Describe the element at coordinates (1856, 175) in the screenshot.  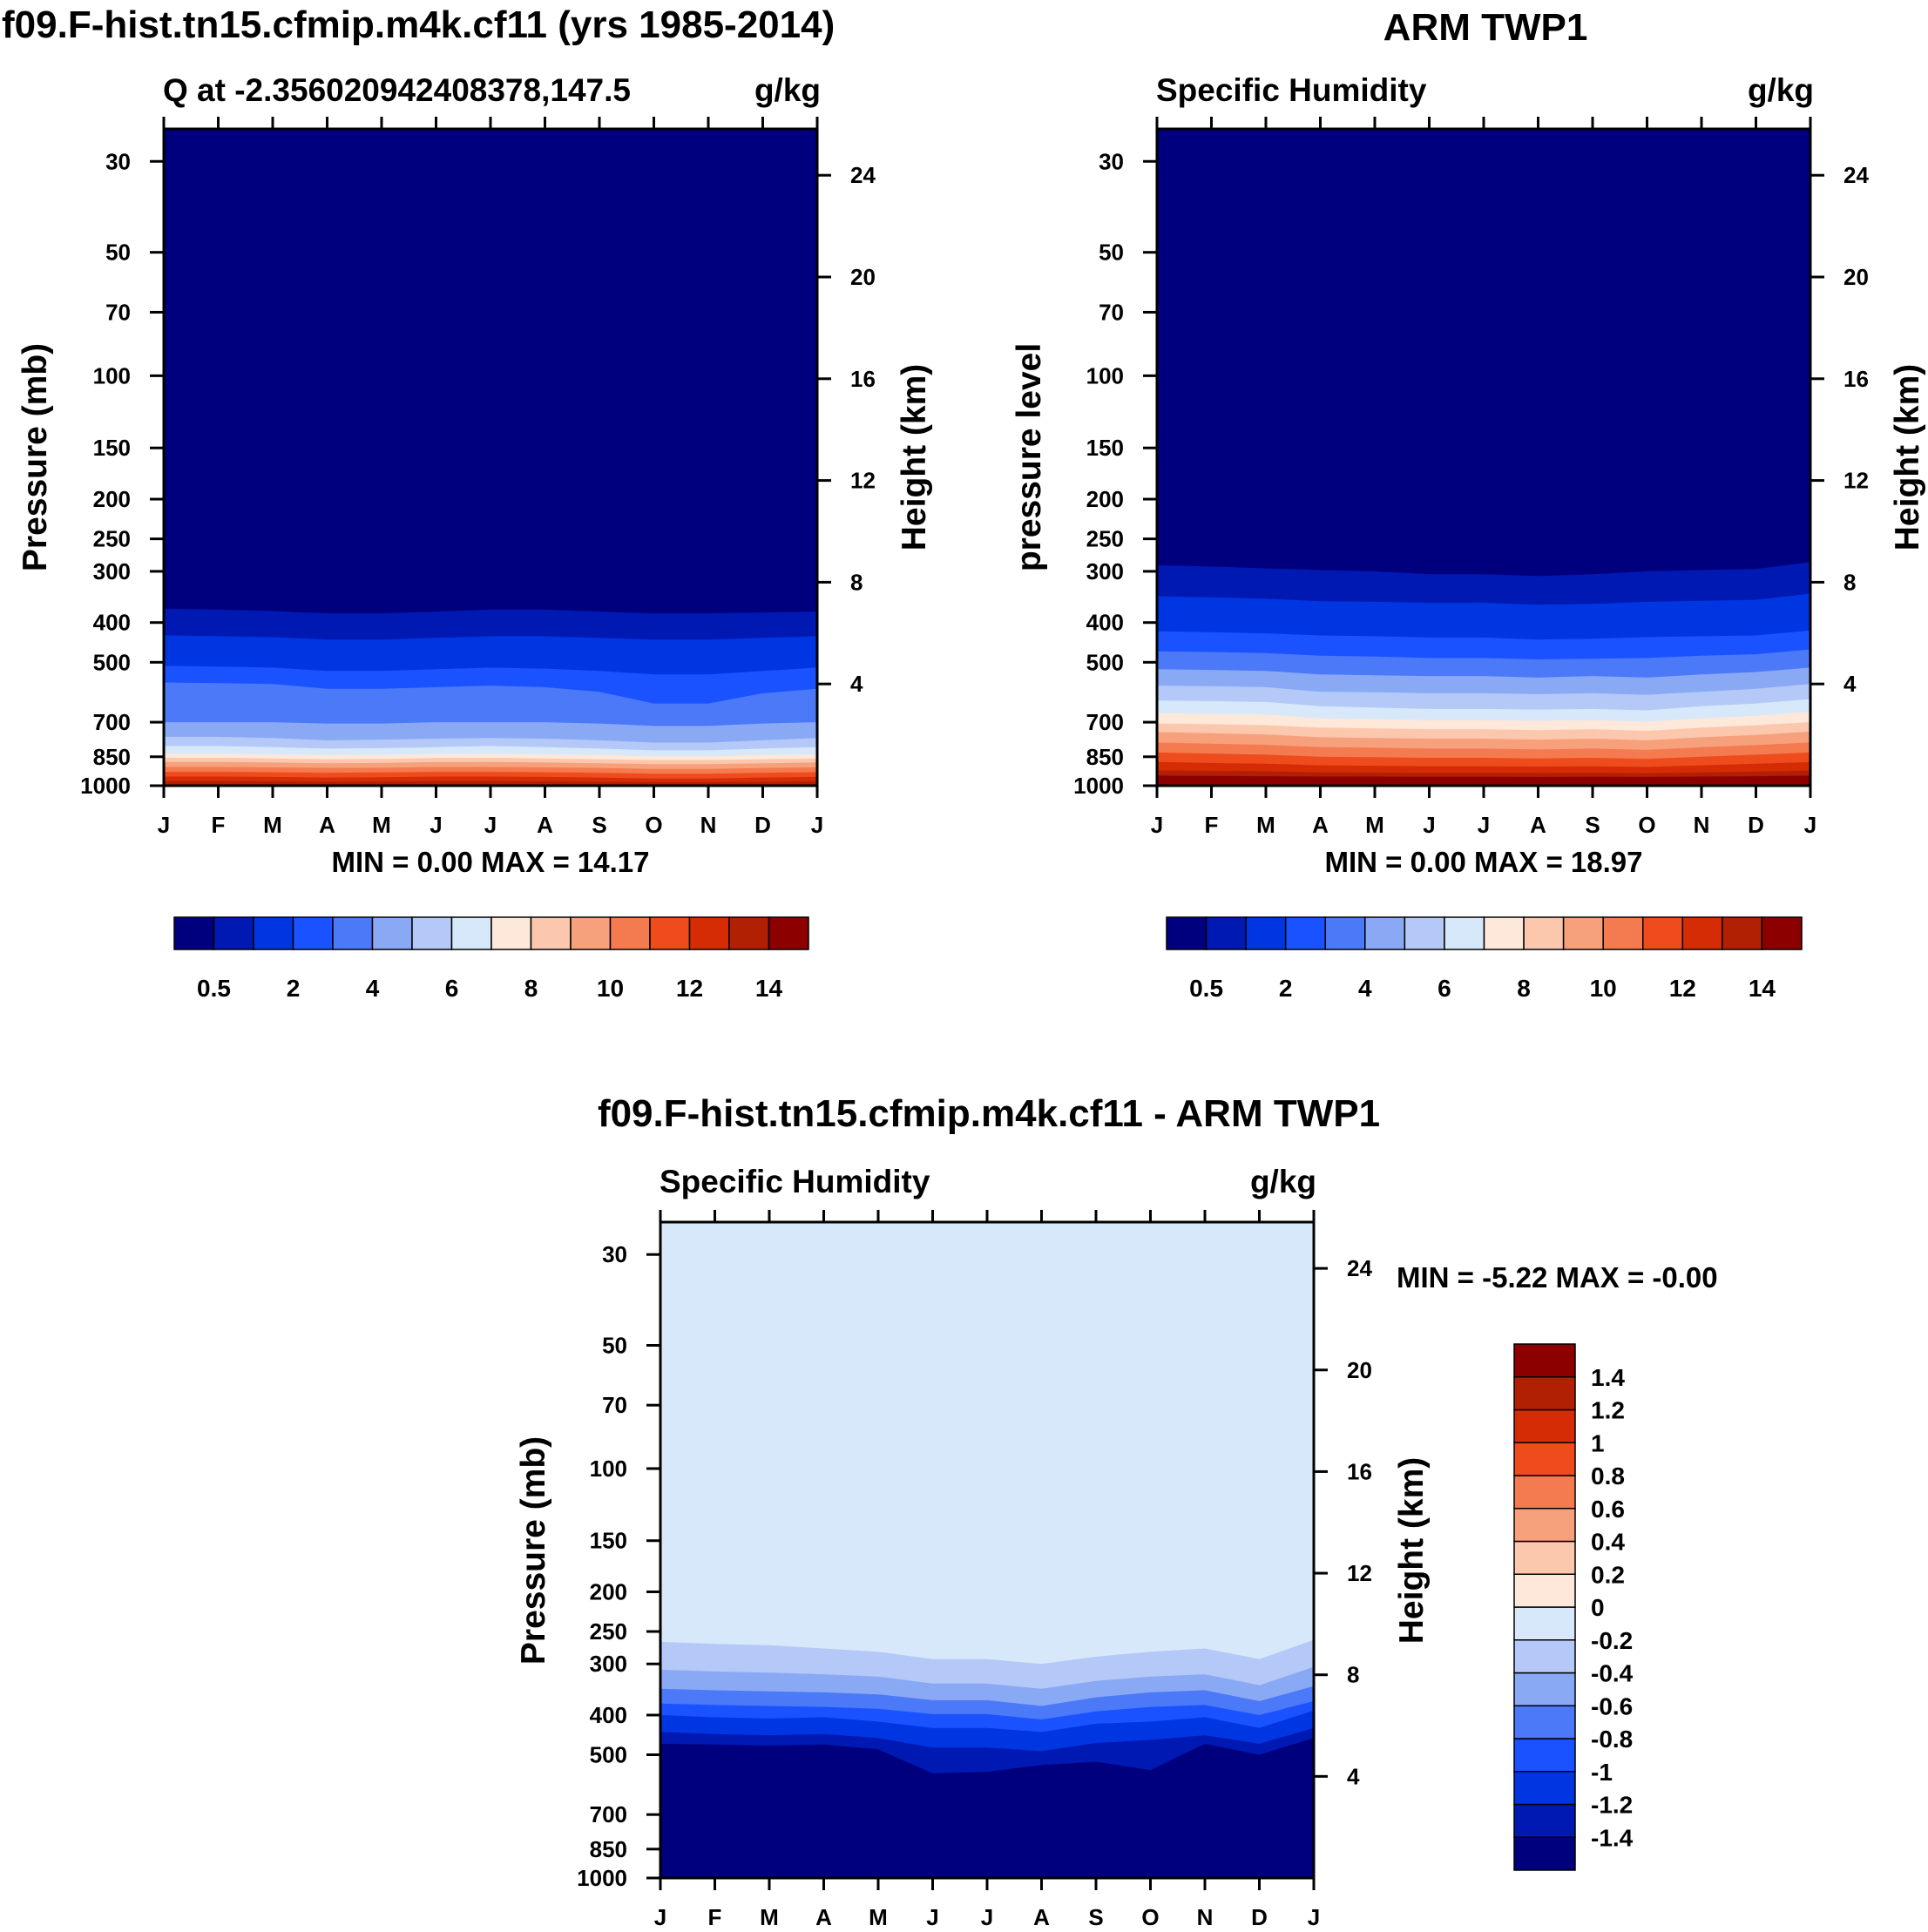
I see `y-tick-right-label: 24` at that location.